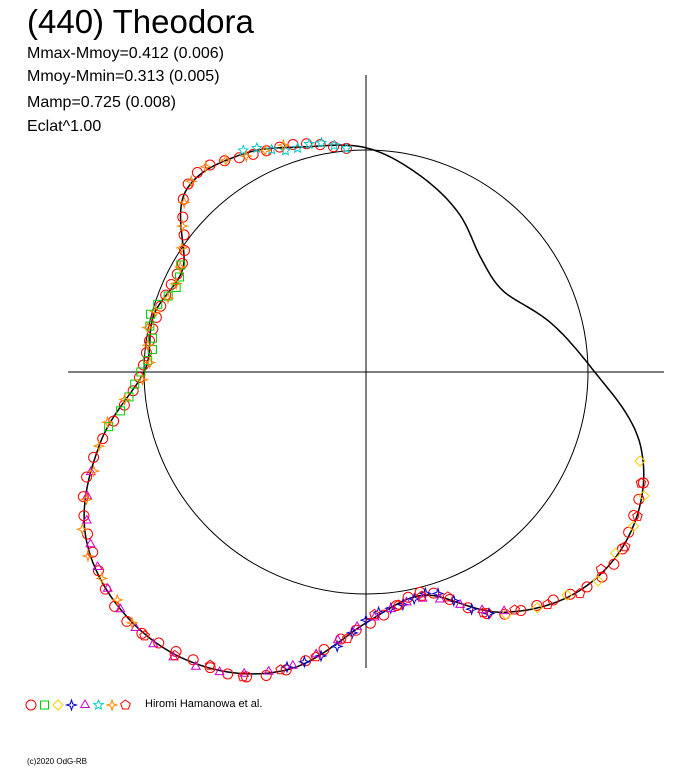  I want to click on legend-marker-triangle, so click(85, 703).